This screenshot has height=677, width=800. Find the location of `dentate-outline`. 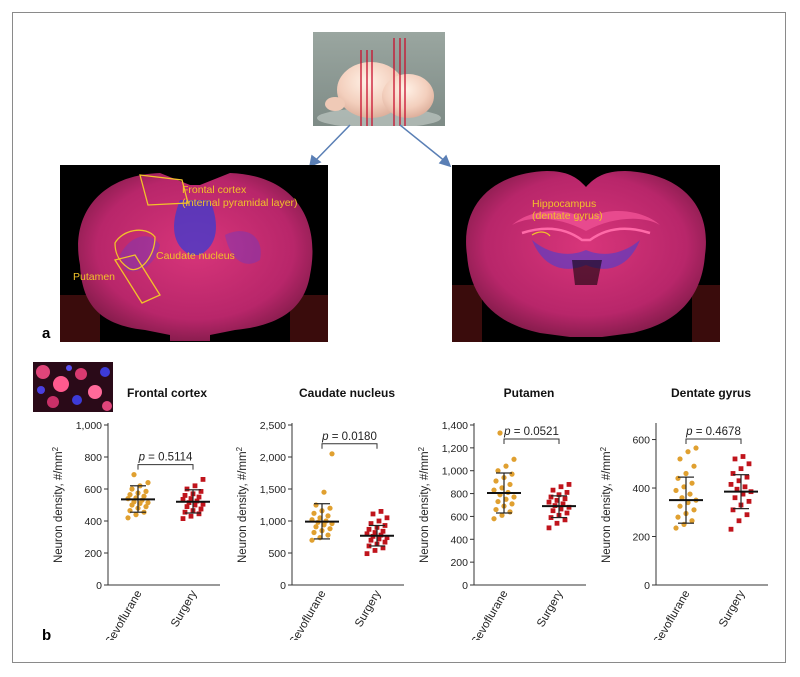

dentate-outline is located at coordinates (541, 234).